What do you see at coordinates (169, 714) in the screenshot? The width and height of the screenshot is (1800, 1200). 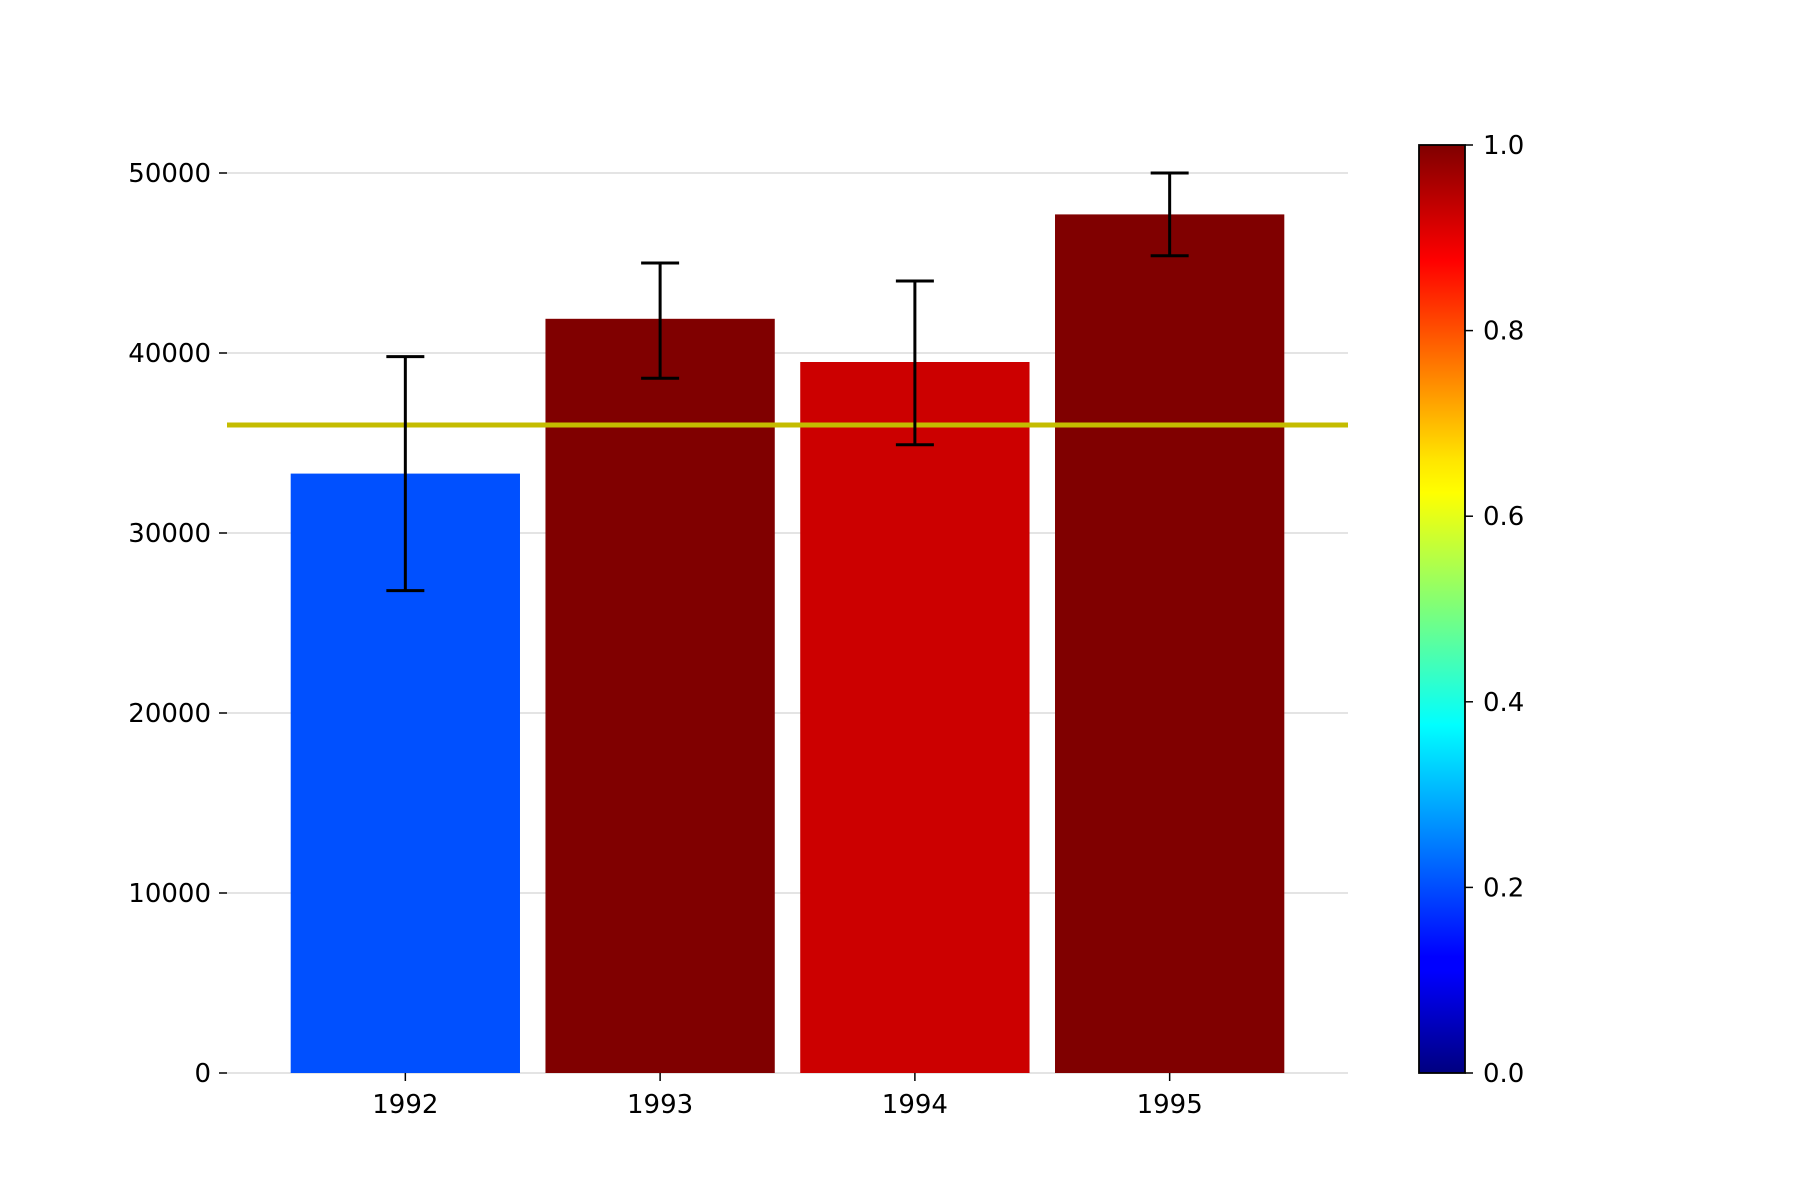 I see `y-tick-label: 20000` at bounding box center [169, 714].